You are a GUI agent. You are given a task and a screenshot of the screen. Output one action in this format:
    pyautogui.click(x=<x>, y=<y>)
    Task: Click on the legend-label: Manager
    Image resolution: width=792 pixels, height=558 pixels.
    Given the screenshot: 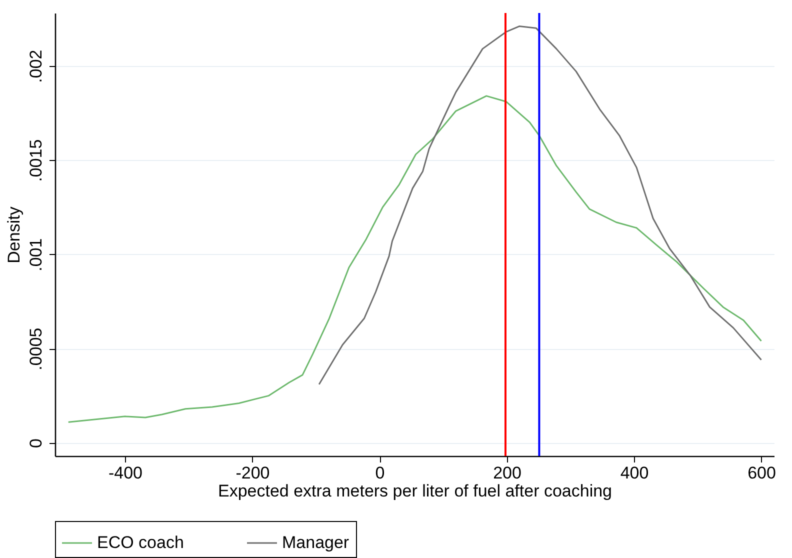 What is the action you would take?
    pyautogui.click(x=316, y=542)
    